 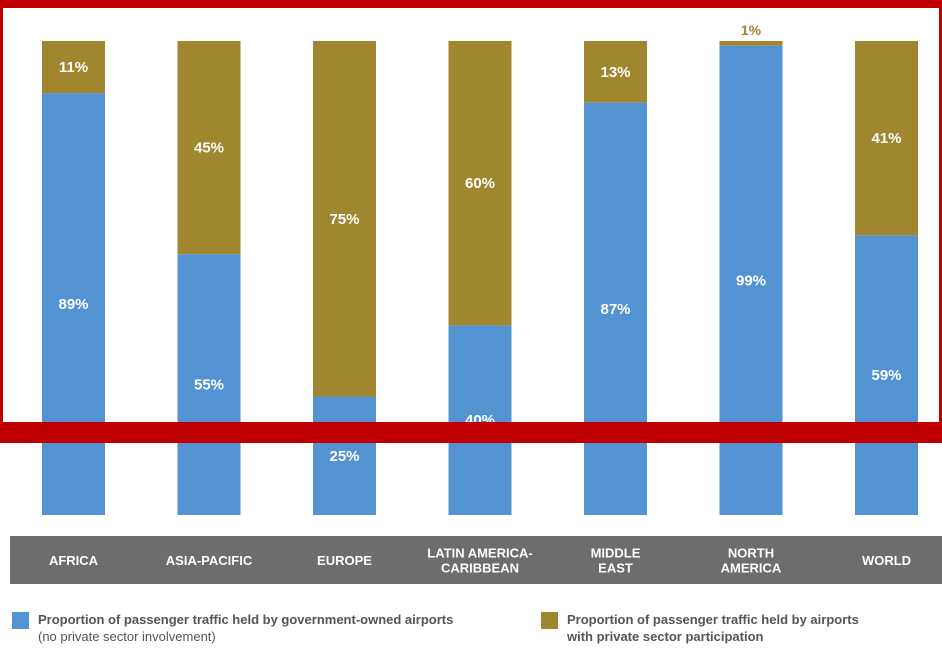 What do you see at coordinates (665, 636) in the screenshot?
I see `legend-note-private: with private sector participation` at bounding box center [665, 636].